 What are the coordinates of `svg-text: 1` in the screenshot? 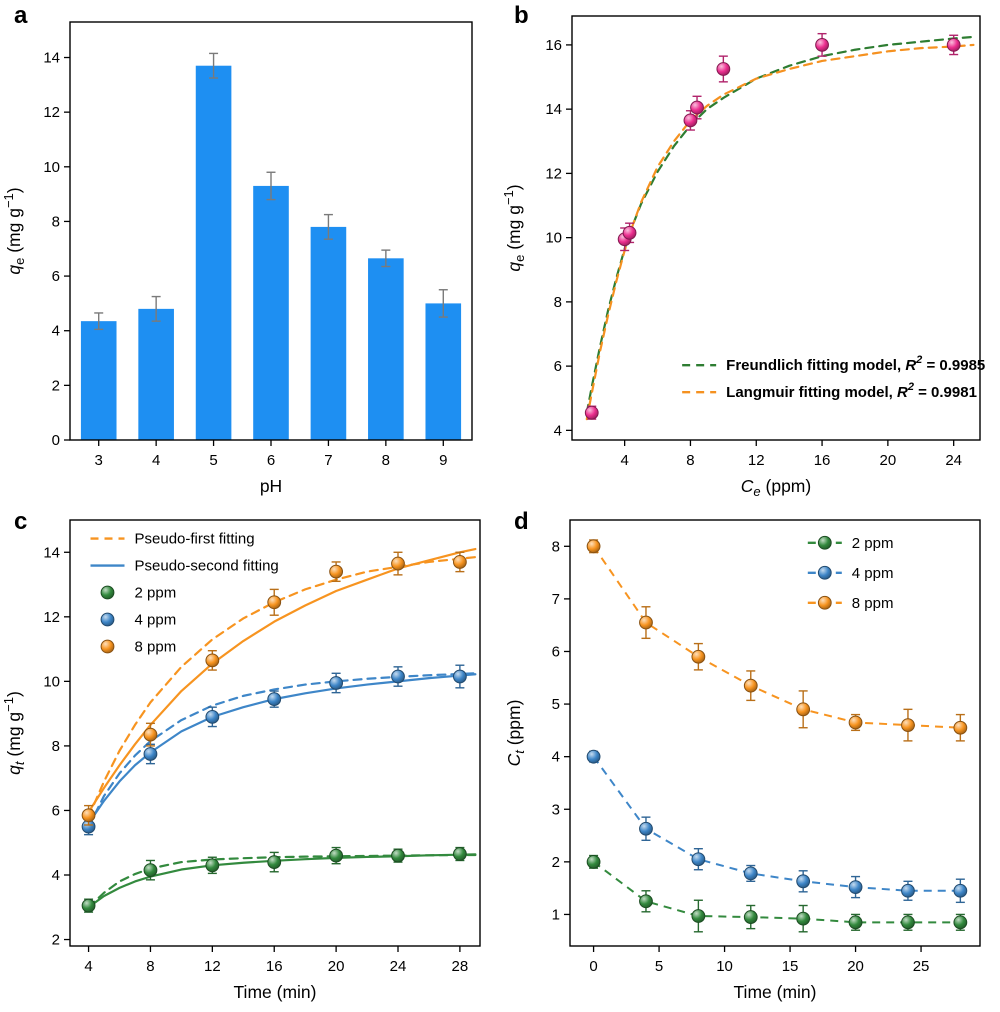 It's located at (556, 914).